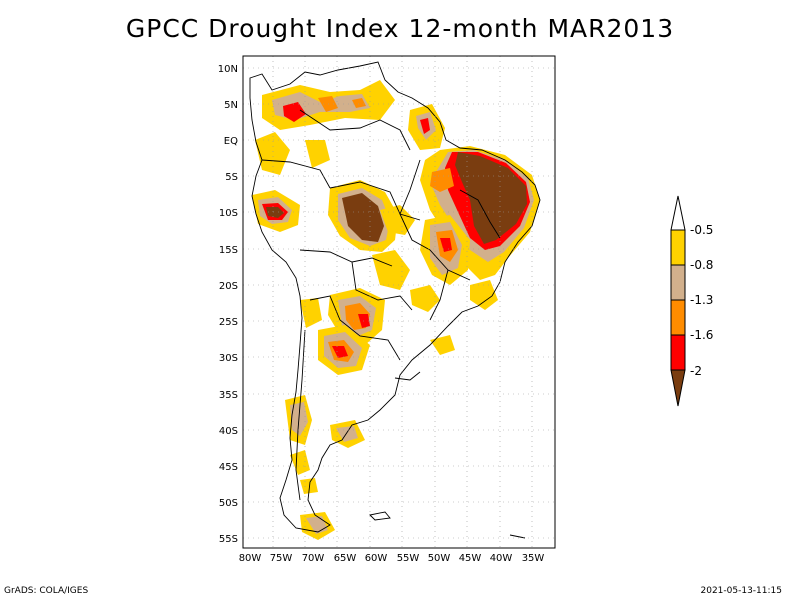  I want to click on lat-label: 35S, so click(228, 395).